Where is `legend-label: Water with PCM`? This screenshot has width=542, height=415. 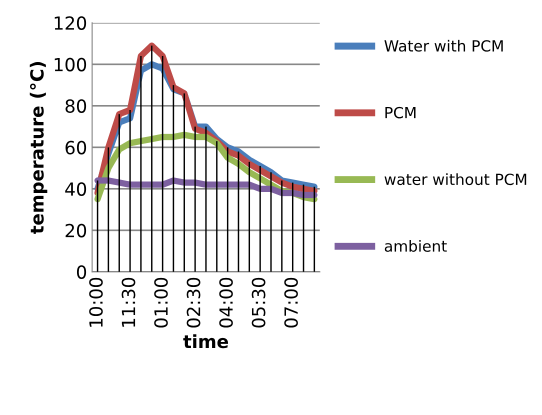 legend-label: Water with PCM is located at coordinates (443, 46).